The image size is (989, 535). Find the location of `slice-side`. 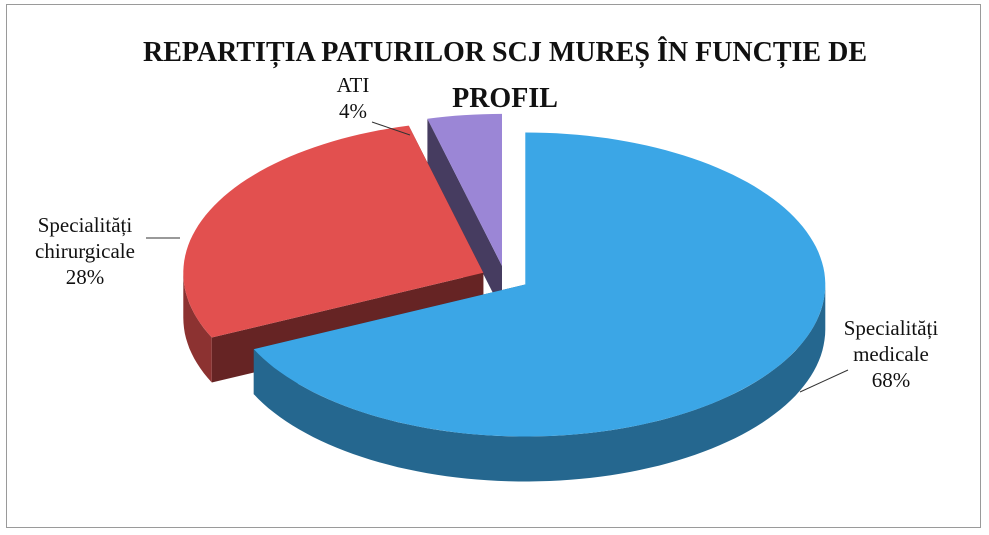

slice-side is located at coordinates (464, 214).